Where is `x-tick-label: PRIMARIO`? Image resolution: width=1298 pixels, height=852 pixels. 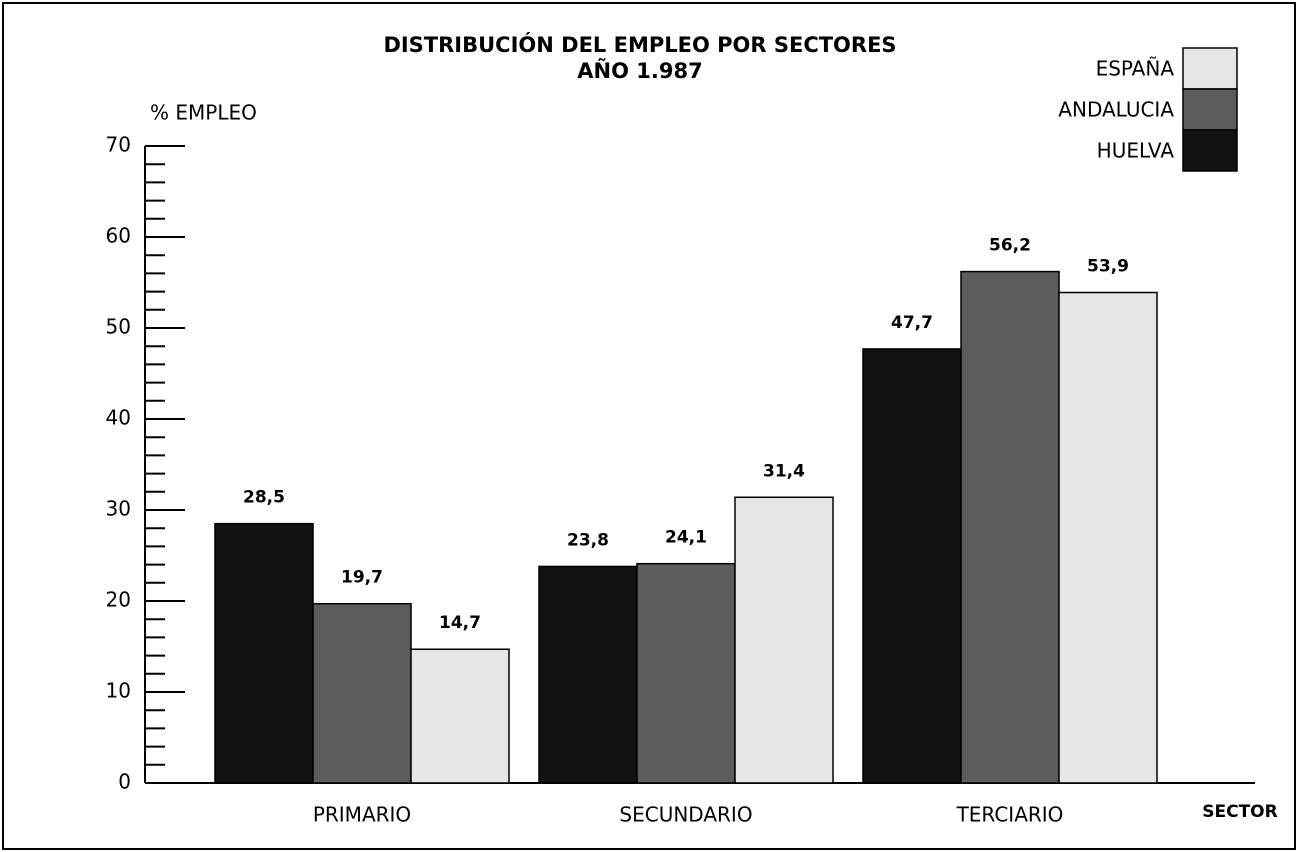 x-tick-label: PRIMARIO is located at coordinates (362, 815).